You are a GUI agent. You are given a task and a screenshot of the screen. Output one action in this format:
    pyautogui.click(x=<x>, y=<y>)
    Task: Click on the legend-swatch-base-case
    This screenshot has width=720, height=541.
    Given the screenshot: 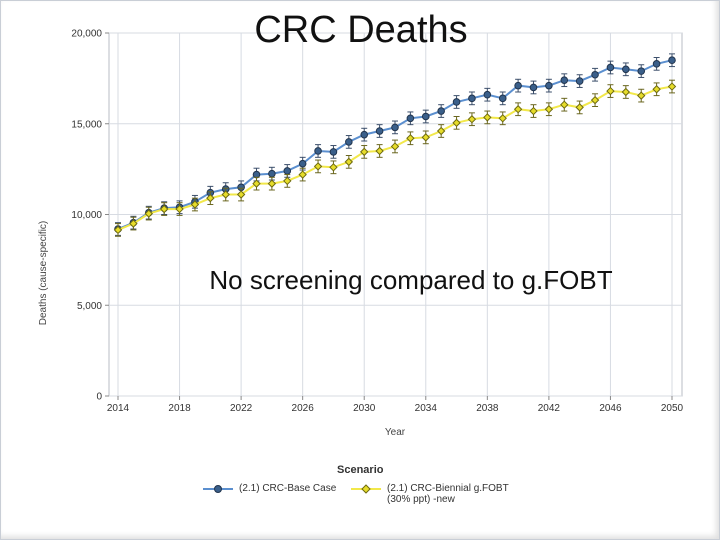 What is the action you would take?
    pyautogui.click(x=218, y=489)
    